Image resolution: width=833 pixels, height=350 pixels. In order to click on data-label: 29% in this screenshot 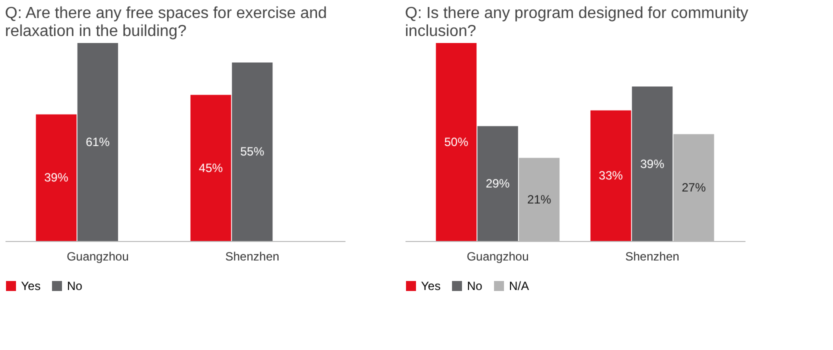, I will do `click(498, 183)`.